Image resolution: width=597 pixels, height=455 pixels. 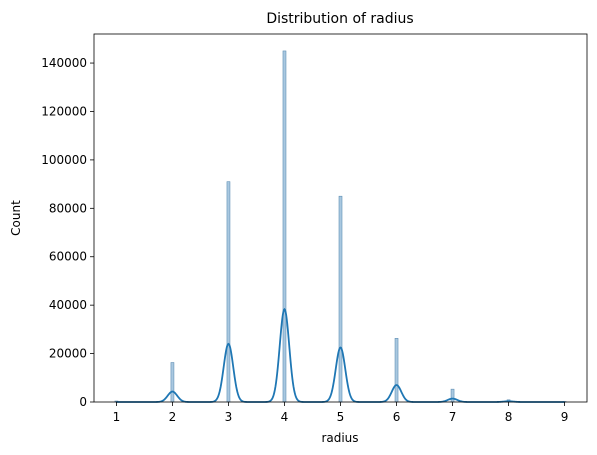 I want to click on y-tick-label: 140000, so click(x=64, y=63).